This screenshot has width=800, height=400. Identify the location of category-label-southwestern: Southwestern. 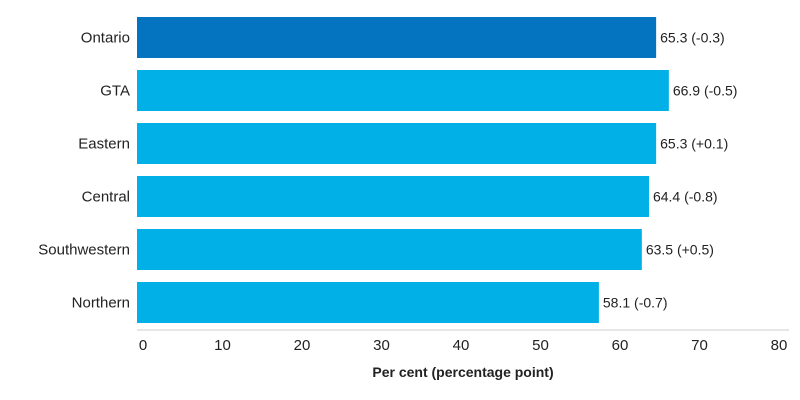
(84, 250).